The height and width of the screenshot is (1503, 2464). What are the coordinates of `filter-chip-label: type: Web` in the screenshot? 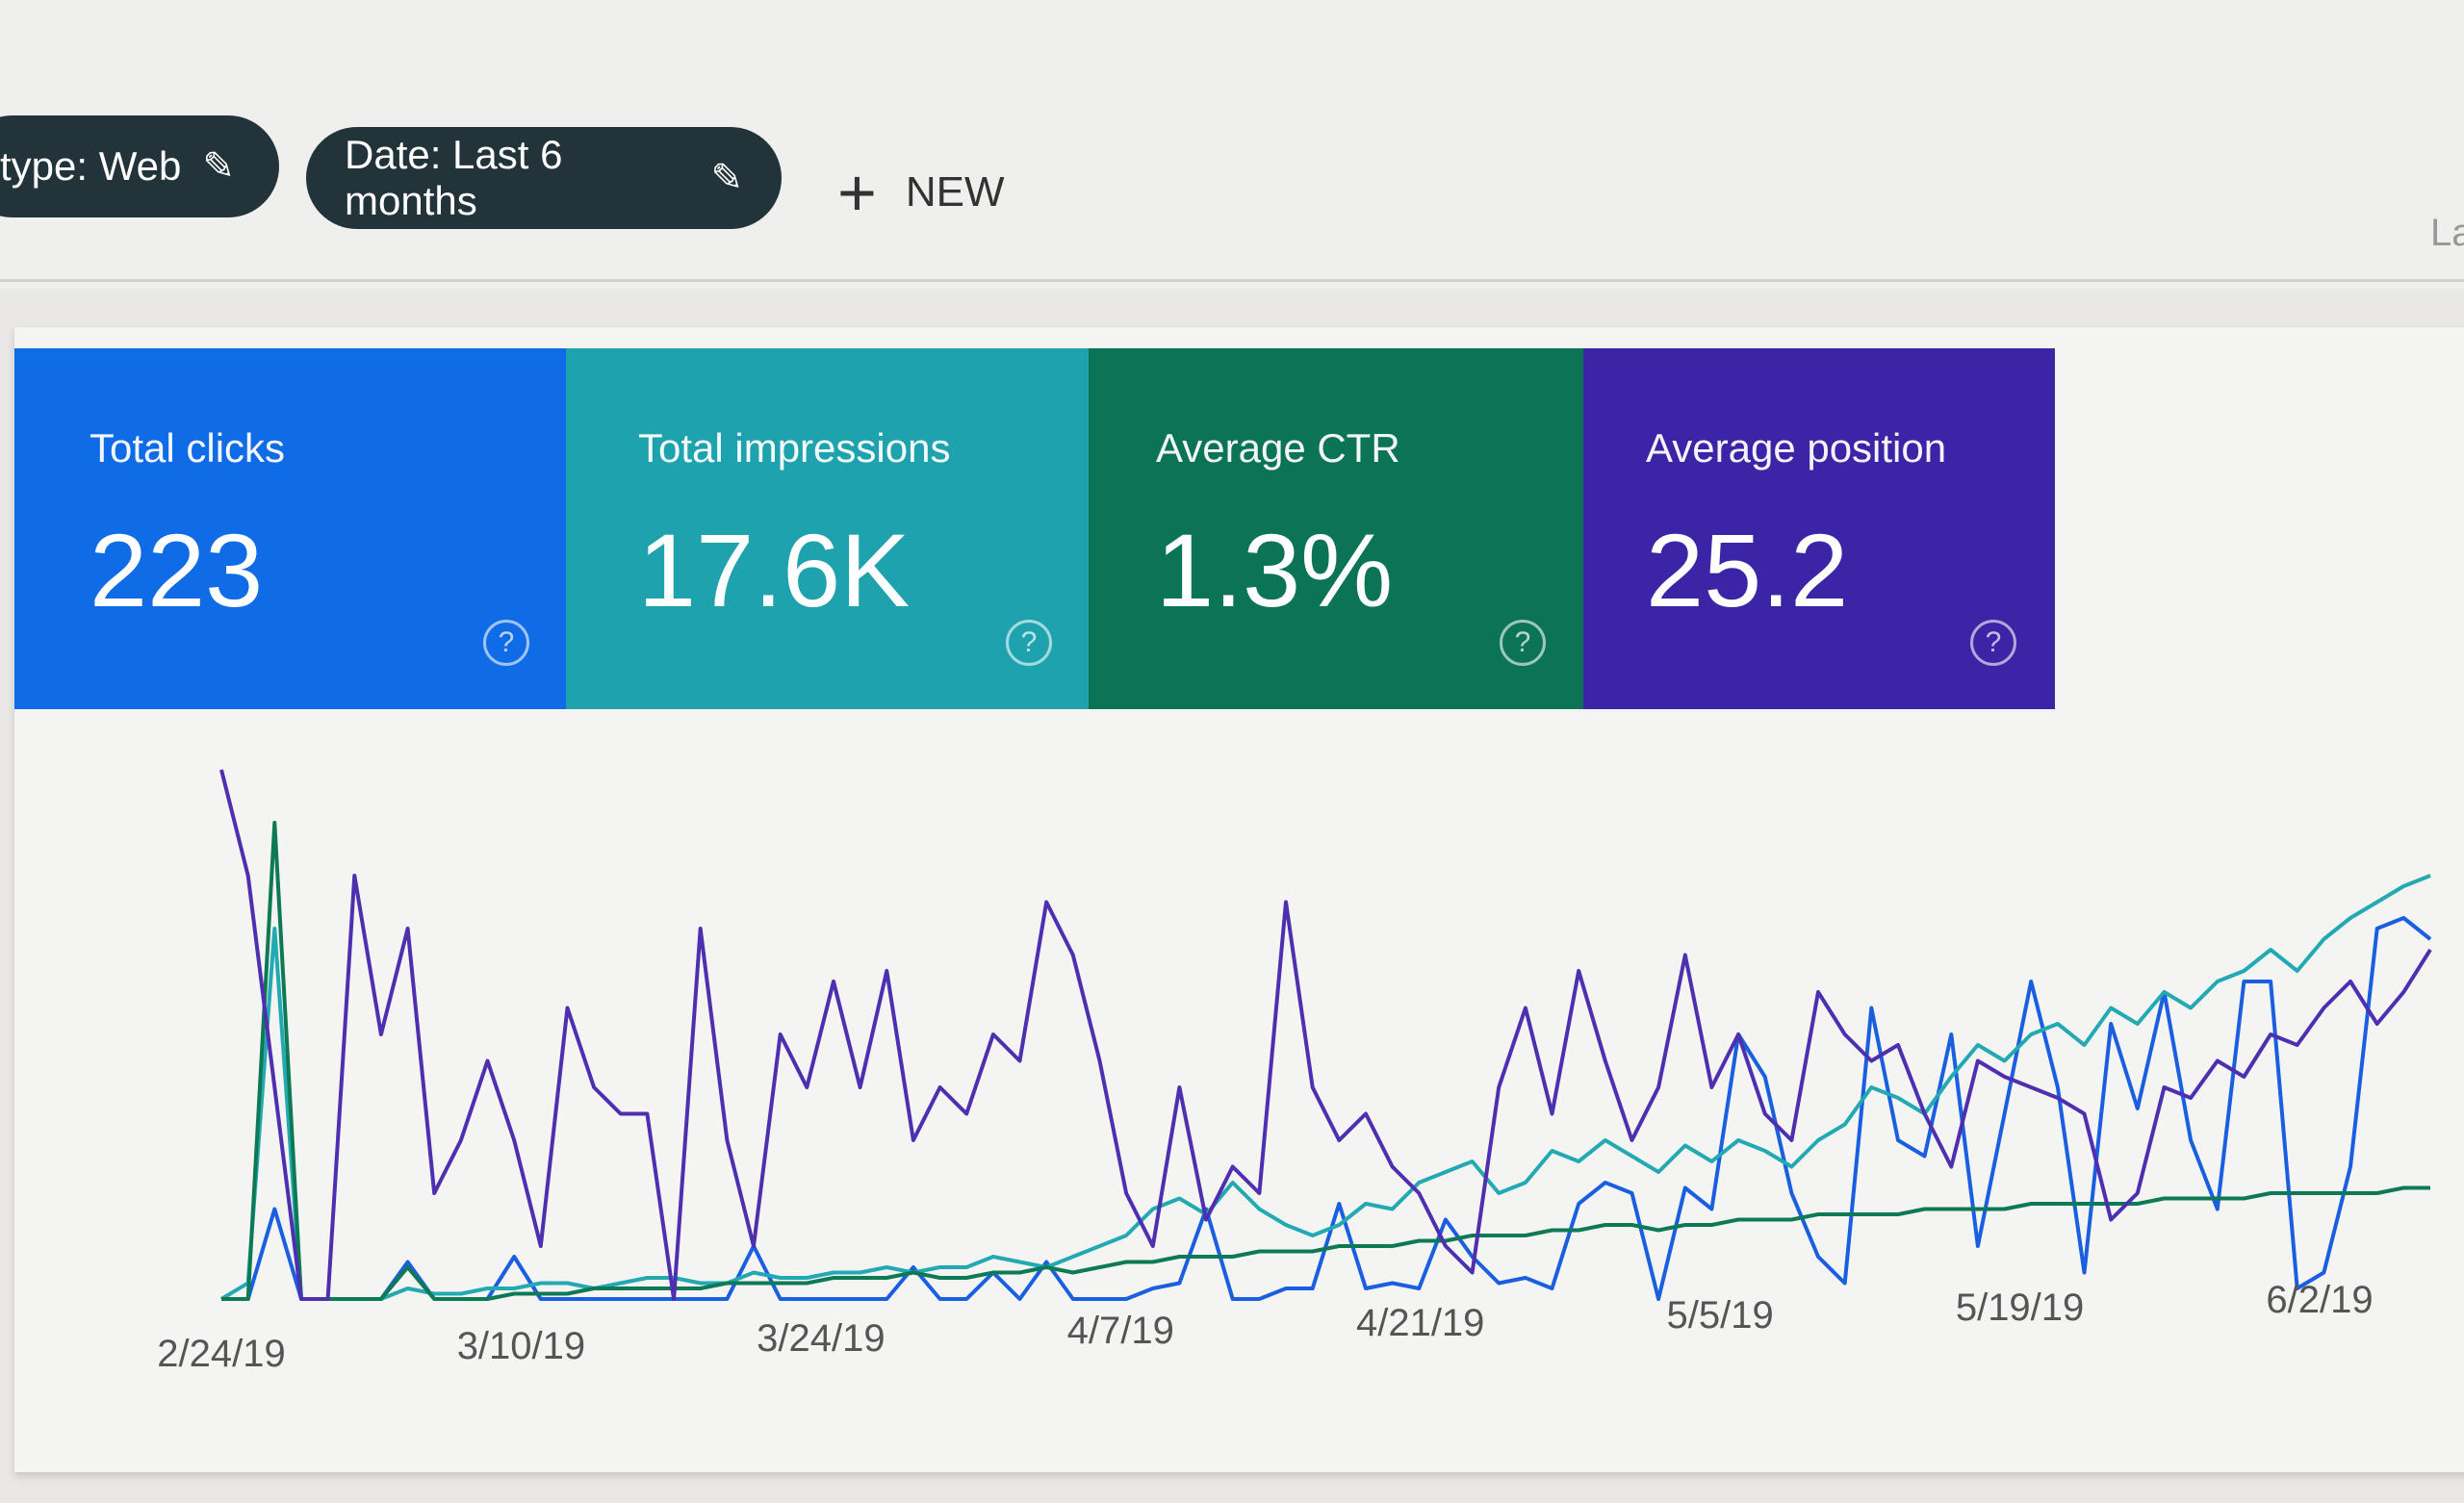 It's located at (91, 166).